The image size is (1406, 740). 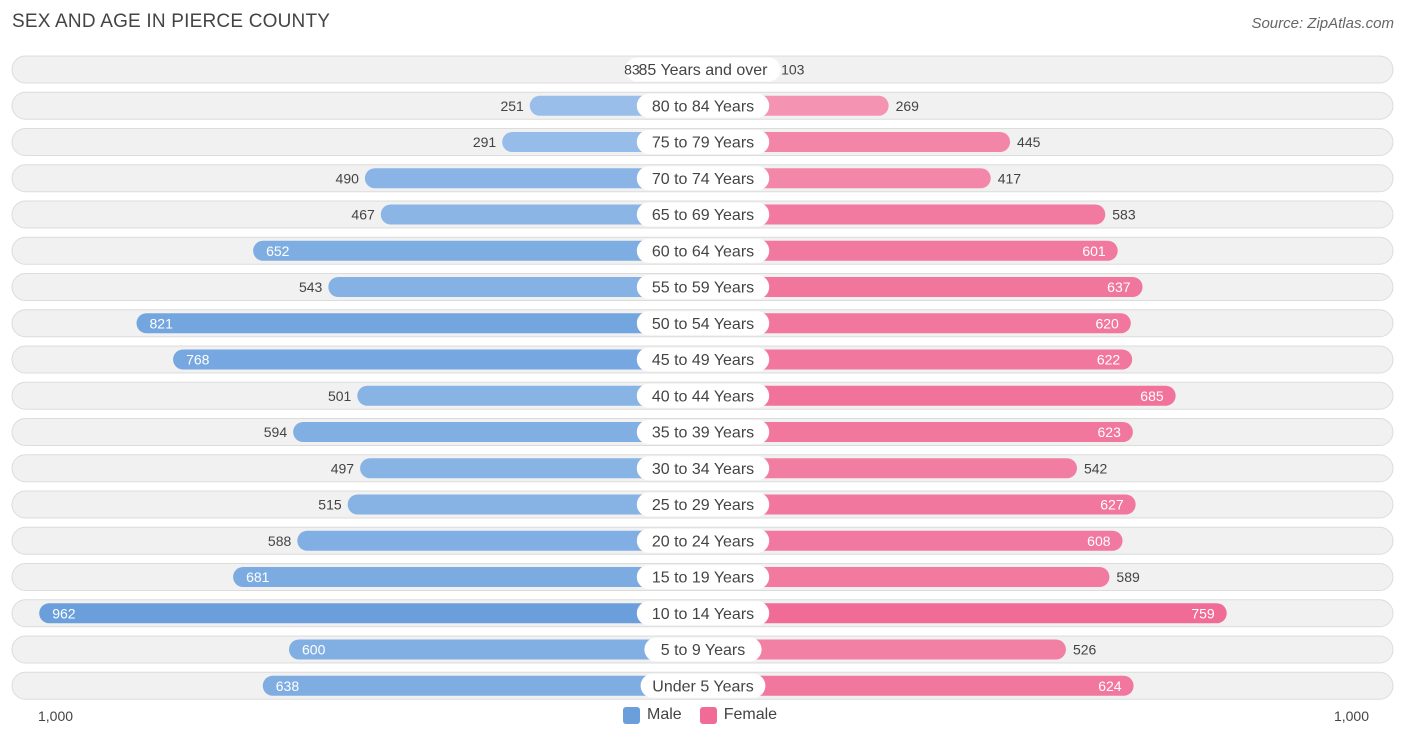 I want to click on category-label: 70 to 74 Years, so click(x=703, y=179).